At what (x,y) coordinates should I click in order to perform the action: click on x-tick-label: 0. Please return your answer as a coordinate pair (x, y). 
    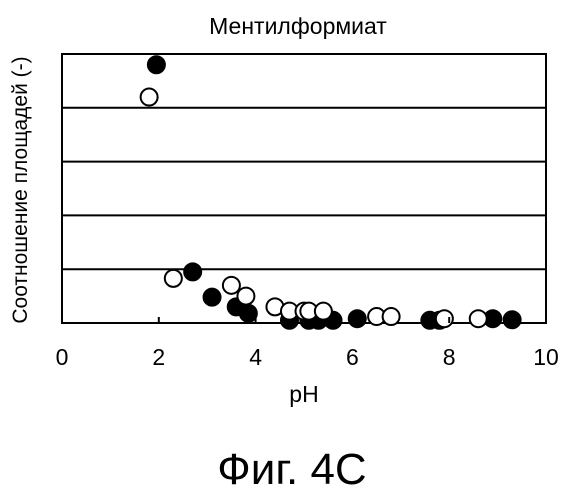
    Looking at the image, I should click on (62, 357).